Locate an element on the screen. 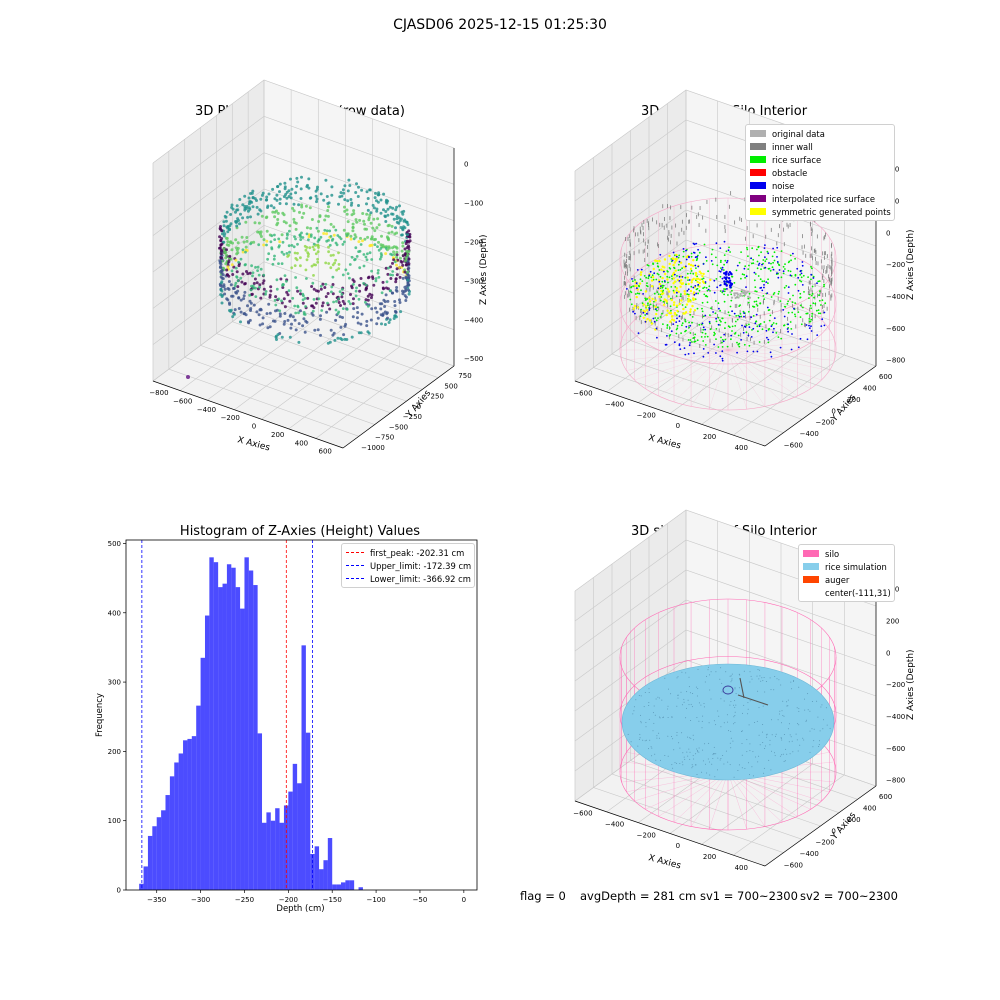 Image resolution: width=1000 pixels, height=1000 pixels. p2-x-axis-line is located at coordinates (670, 413).